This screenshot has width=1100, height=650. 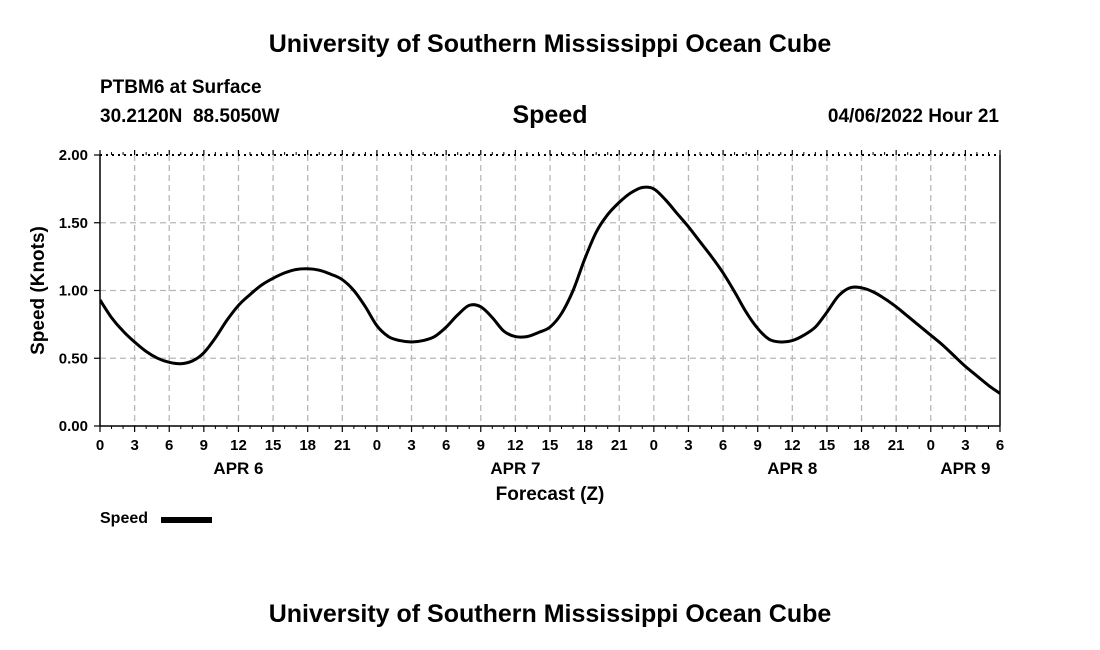 What do you see at coordinates (124, 518) in the screenshot?
I see `legend-label: Speed` at bounding box center [124, 518].